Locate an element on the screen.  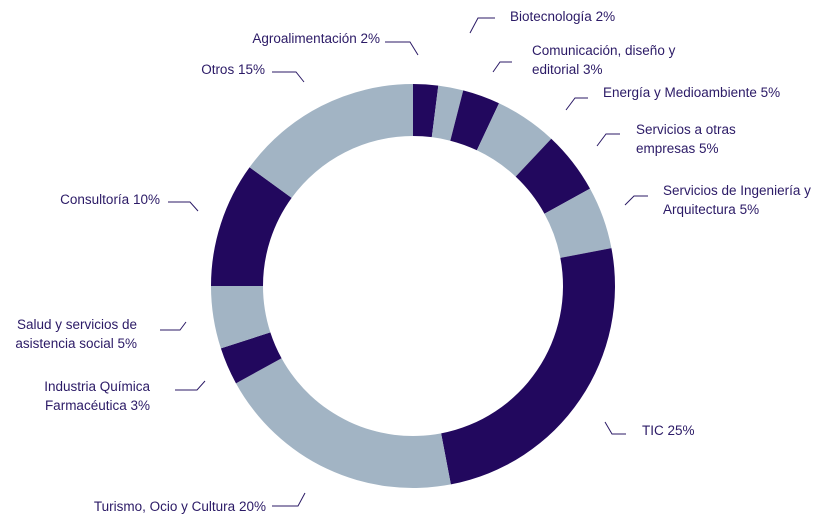
value-label: 10% is located at coordinates (146, 199).